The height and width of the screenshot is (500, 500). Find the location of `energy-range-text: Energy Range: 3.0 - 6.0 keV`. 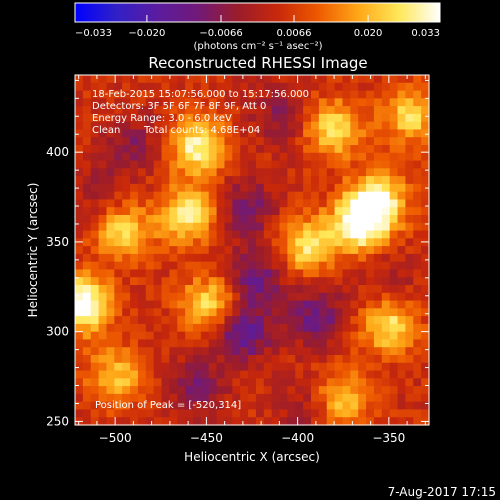

energy-range-text: Energy Range: 3.0 - 6.0 keV is located at coordinates (162, 118).